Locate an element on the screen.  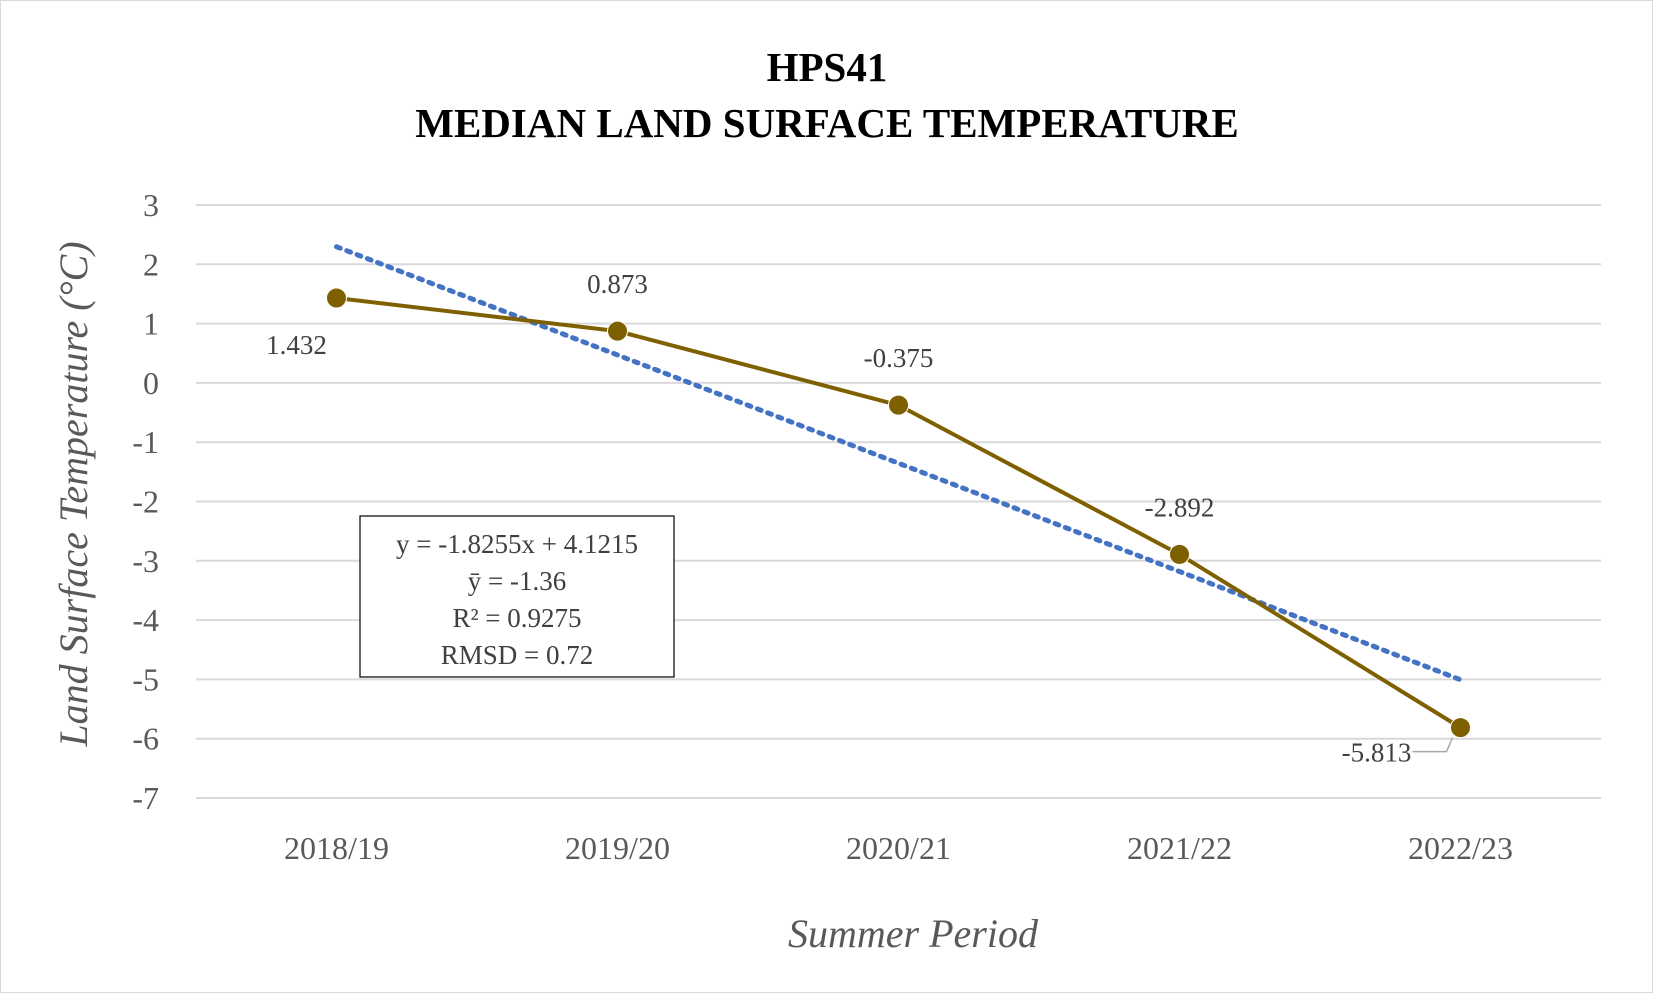
stats-box-border is located at coordinates (517, 596).